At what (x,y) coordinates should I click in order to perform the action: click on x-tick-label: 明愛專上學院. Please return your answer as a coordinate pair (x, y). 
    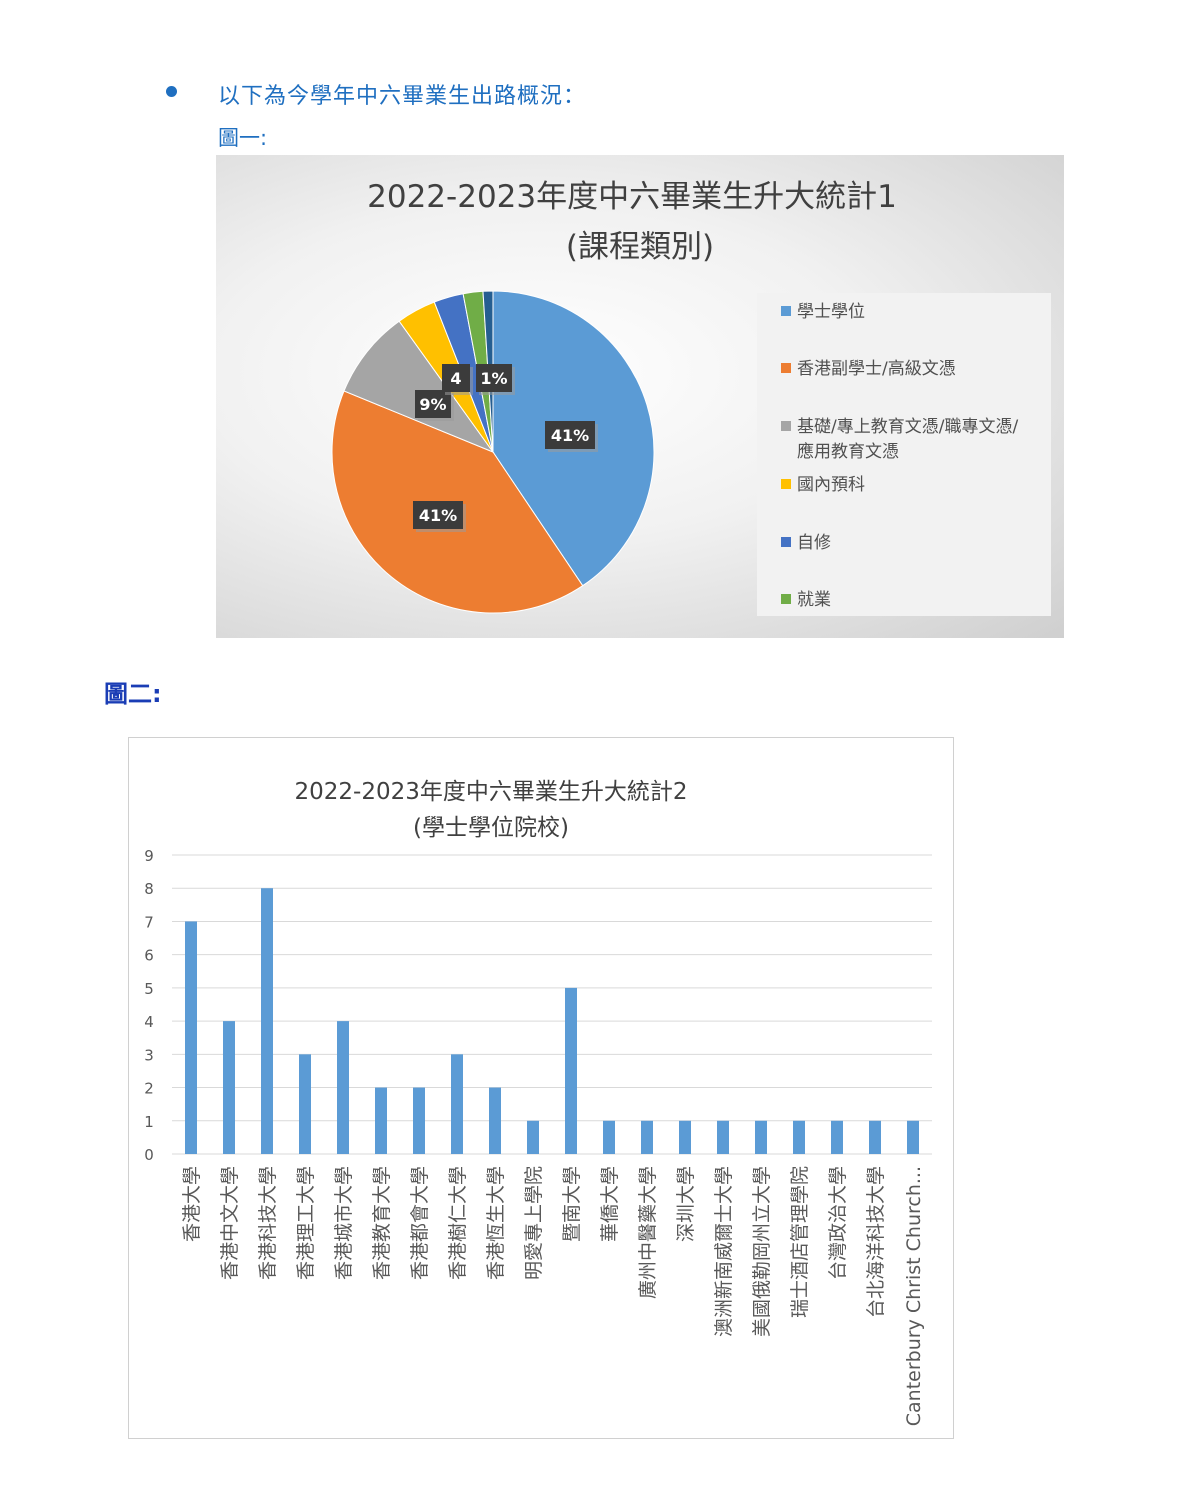
    Looking at the image, I should click on (534, 1223).